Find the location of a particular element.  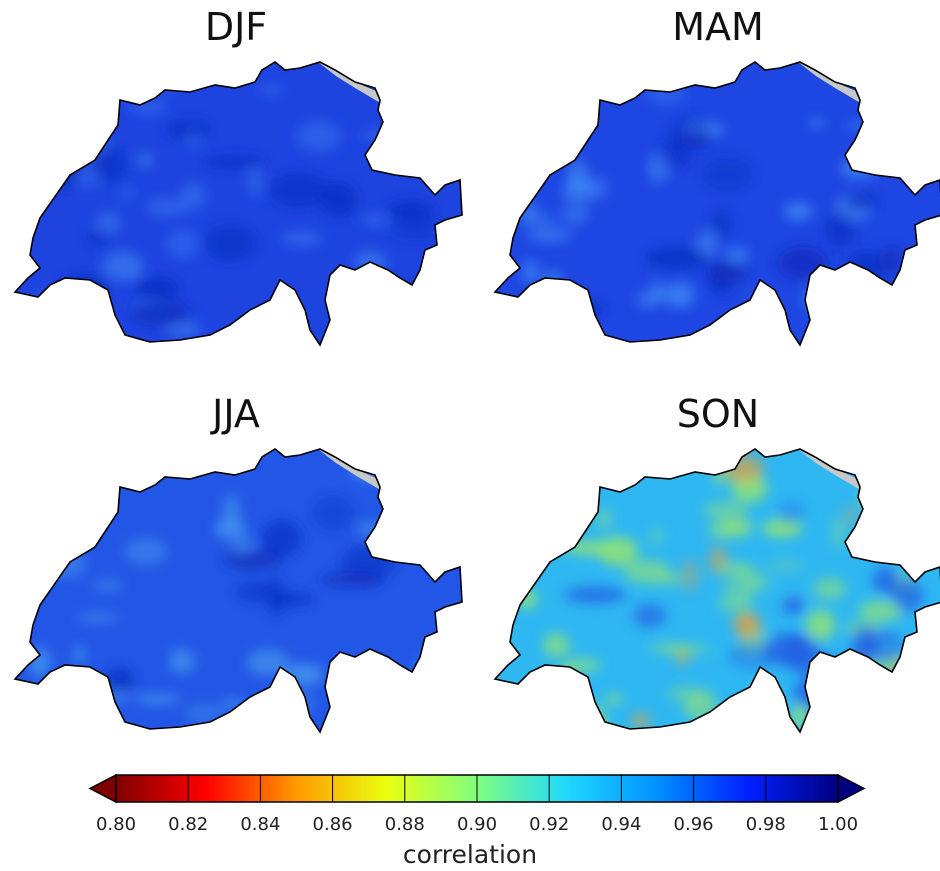

panel-title-jja: JJA is located at coordinates (236, 414).